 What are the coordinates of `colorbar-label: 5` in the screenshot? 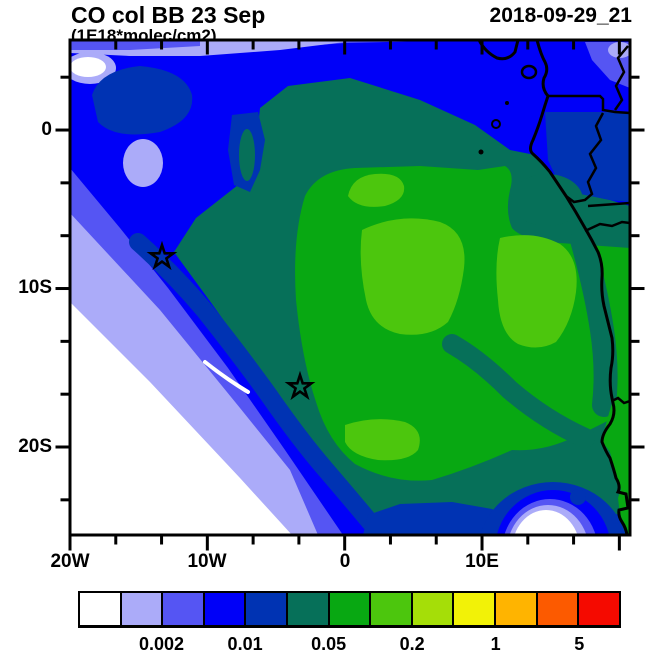 It's located at (579, 644).